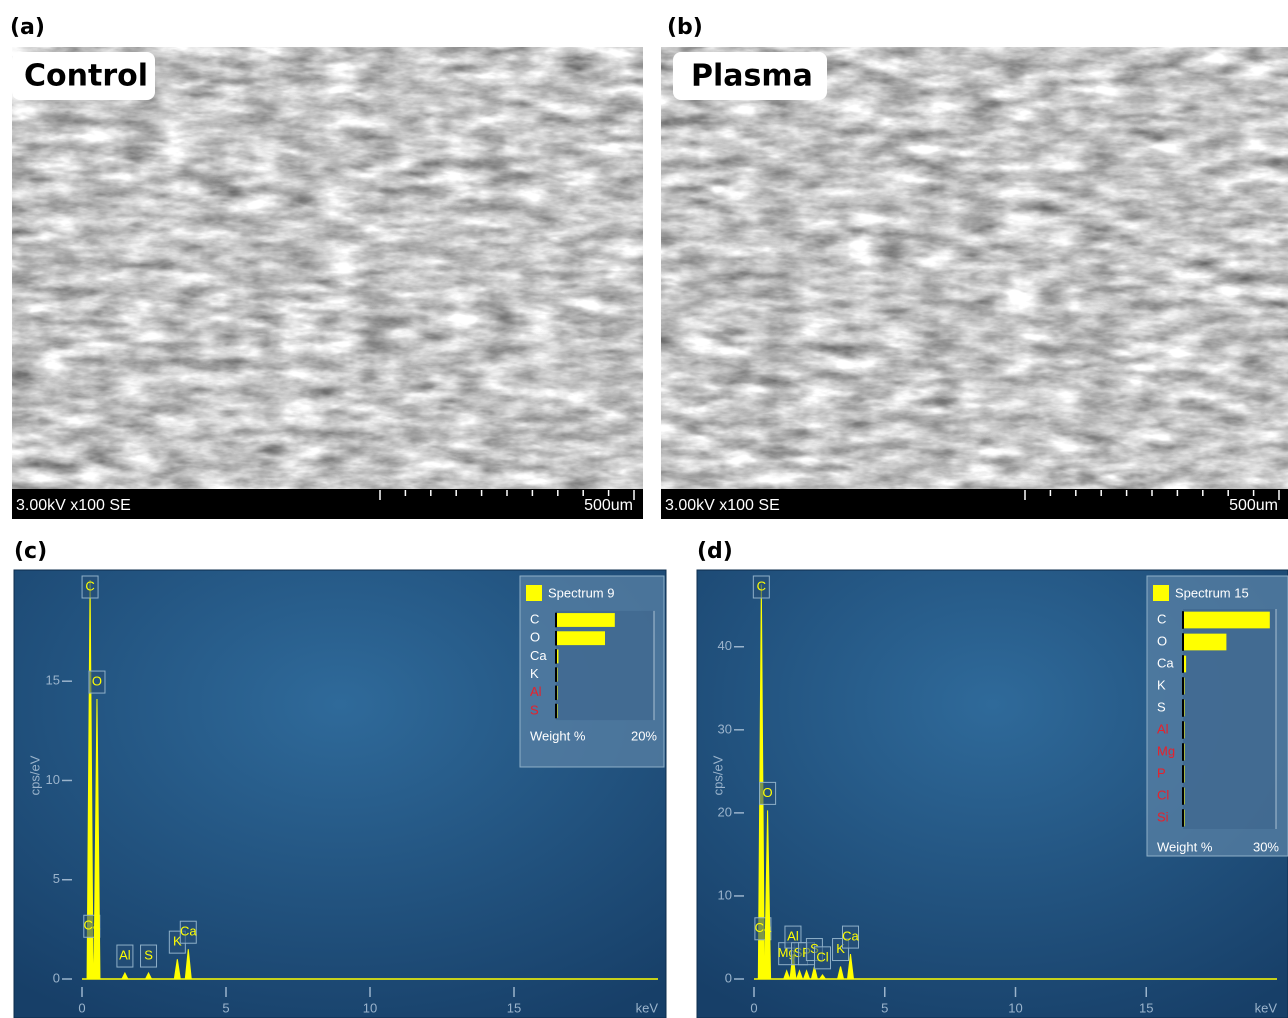 The height and width of the screenshot is (1018, 1288). Describe the element at coordinates (725, 811) in the screenshot. I see `y-tick-label: 20` at that location.